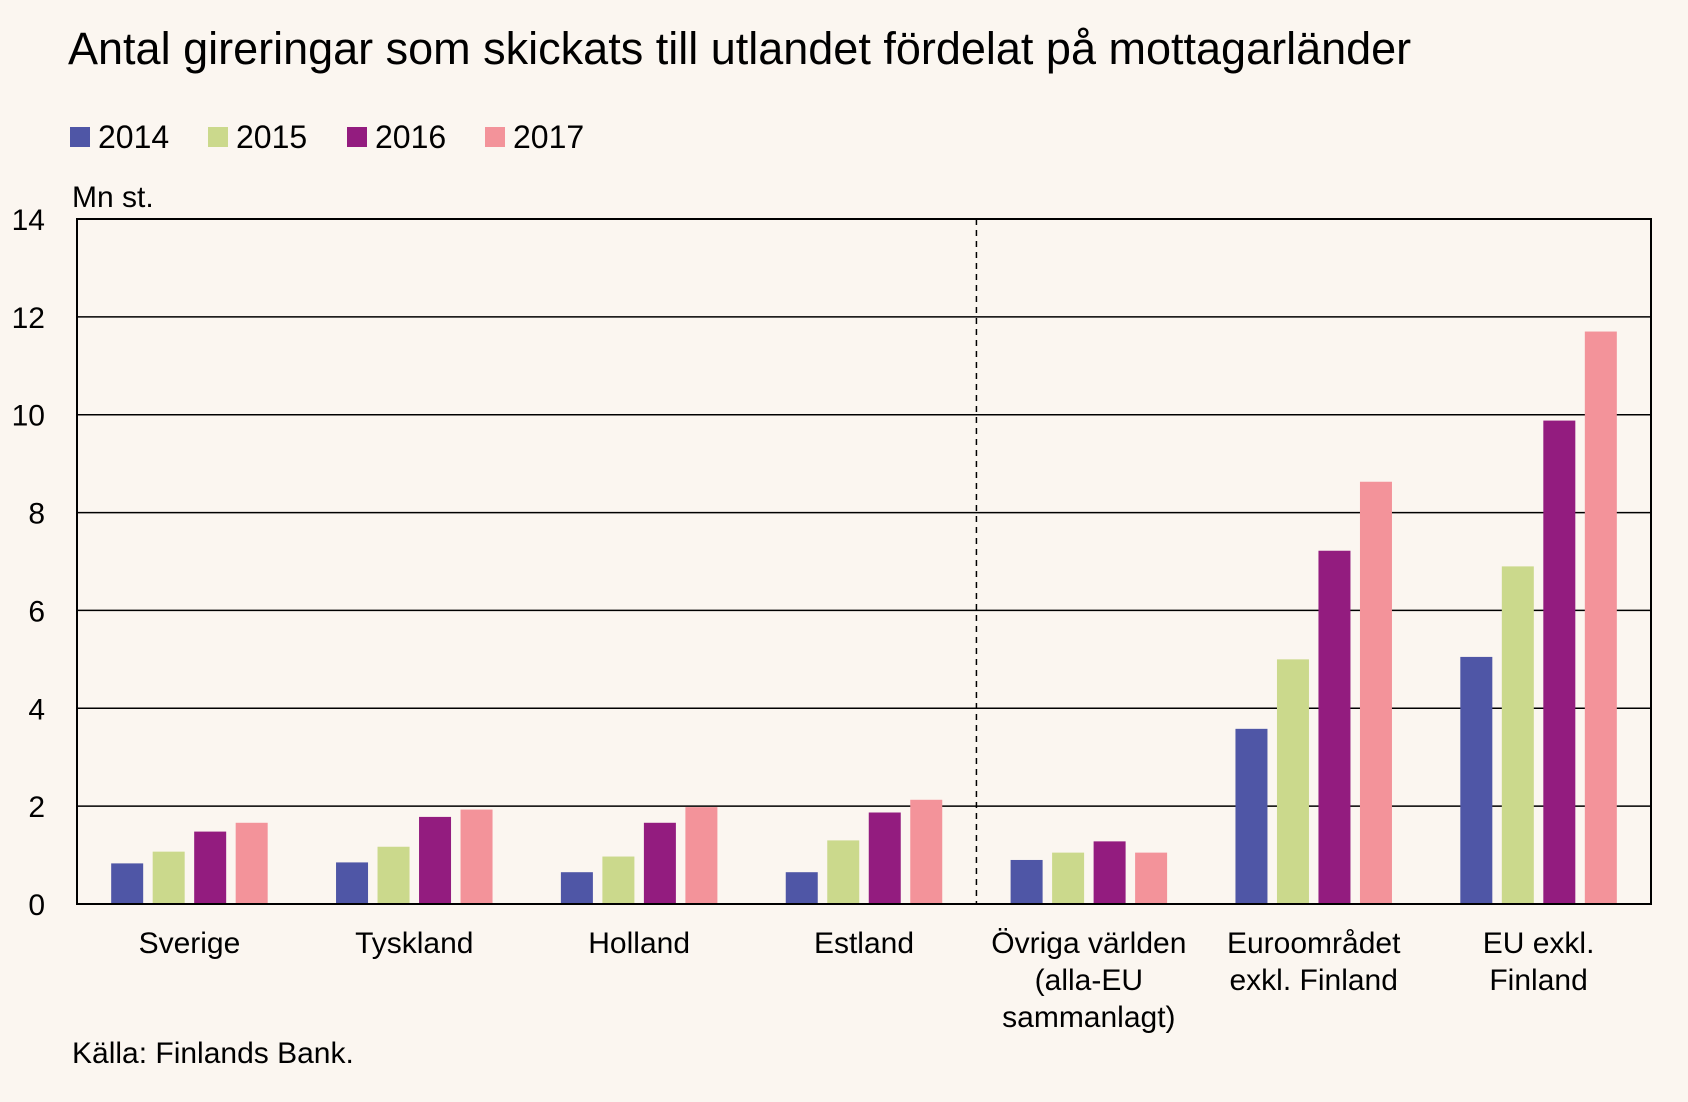 The height and width of the screenshot is (1102, 1688). Describe the element at coordinates (133, 137) in the screenshot. I see `legend-label-2014: 2014` at that location.